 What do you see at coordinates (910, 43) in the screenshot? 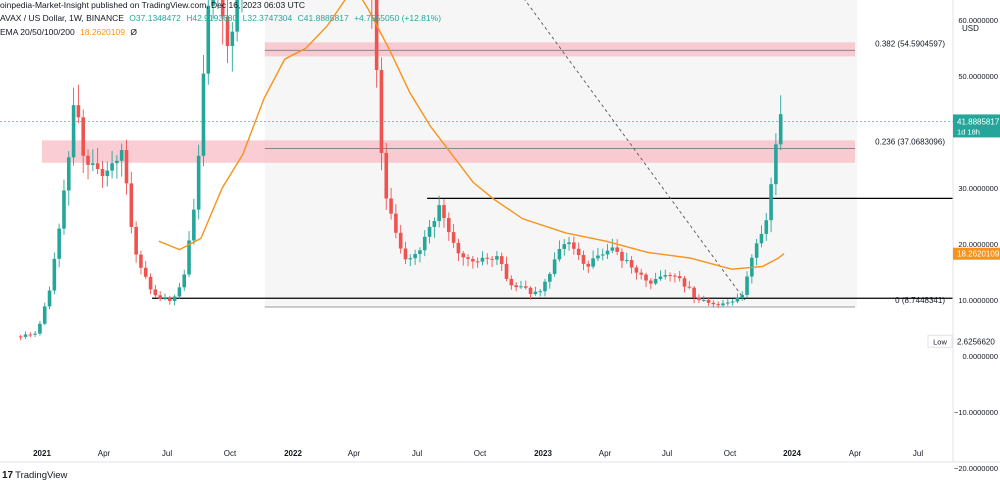
I see `fib-level-label: 0.382 (54.5904597)` at bounding box center [910, 43].